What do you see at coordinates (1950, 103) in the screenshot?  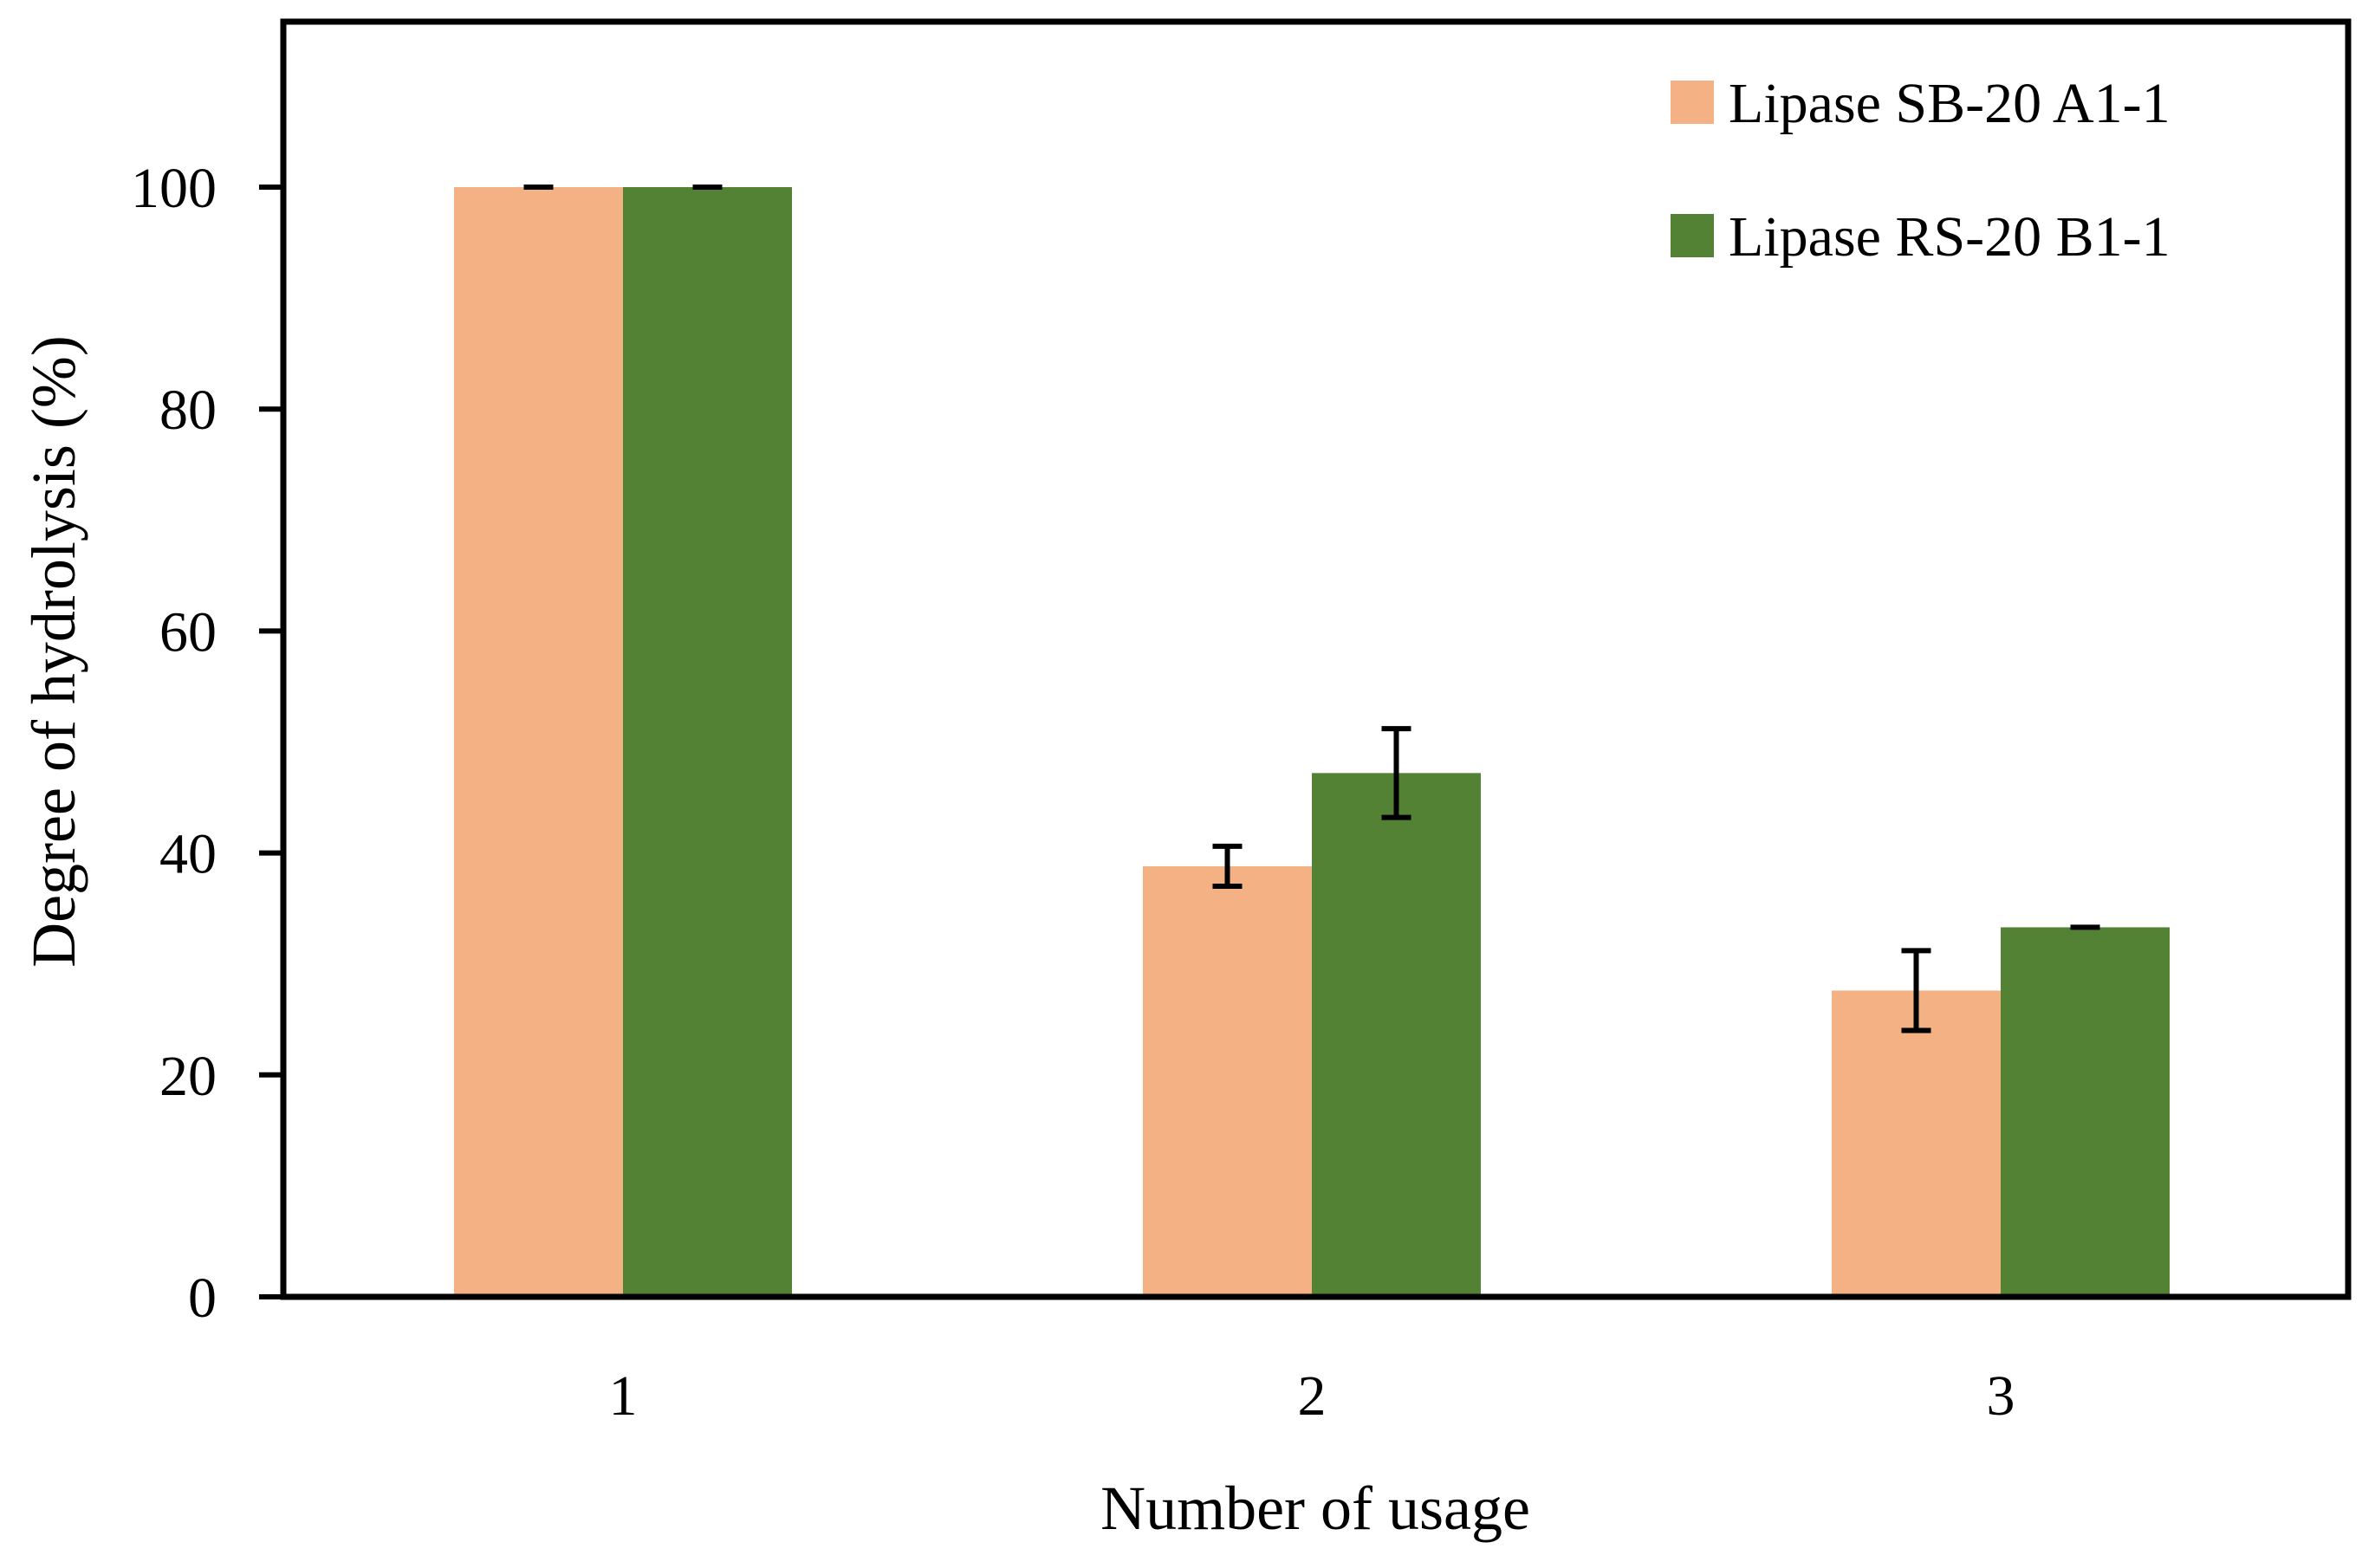 I see `legend-label: Lipase SB-20 A1-1` at bounding box center [1950, 103].